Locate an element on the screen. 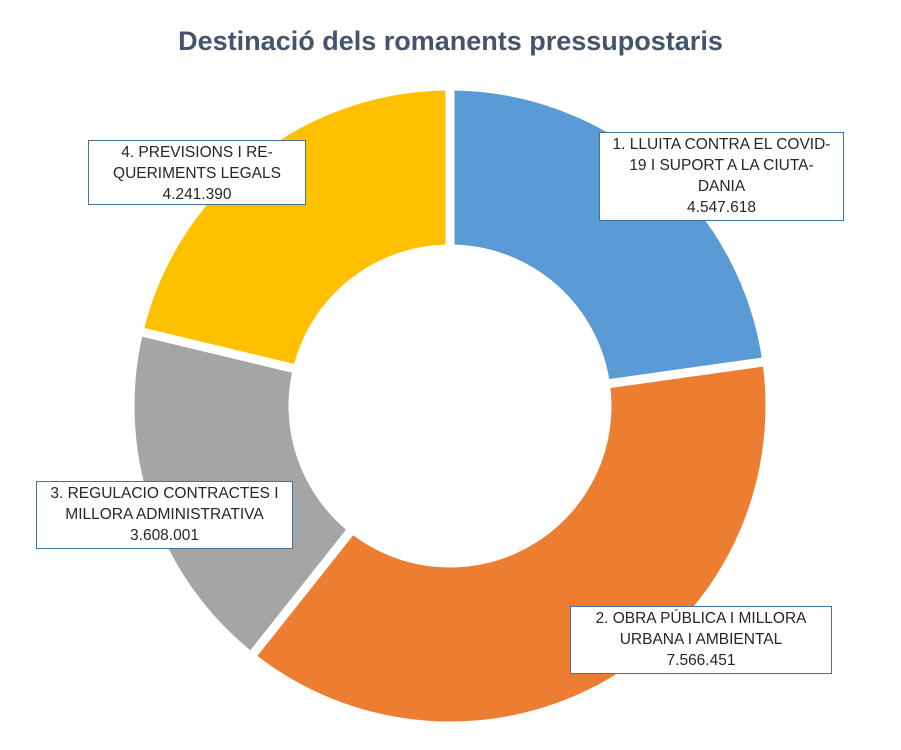 The image size is (901, 750). data-label-text: URBANA I AMBIENTAL is located at coordinates (701, 639).